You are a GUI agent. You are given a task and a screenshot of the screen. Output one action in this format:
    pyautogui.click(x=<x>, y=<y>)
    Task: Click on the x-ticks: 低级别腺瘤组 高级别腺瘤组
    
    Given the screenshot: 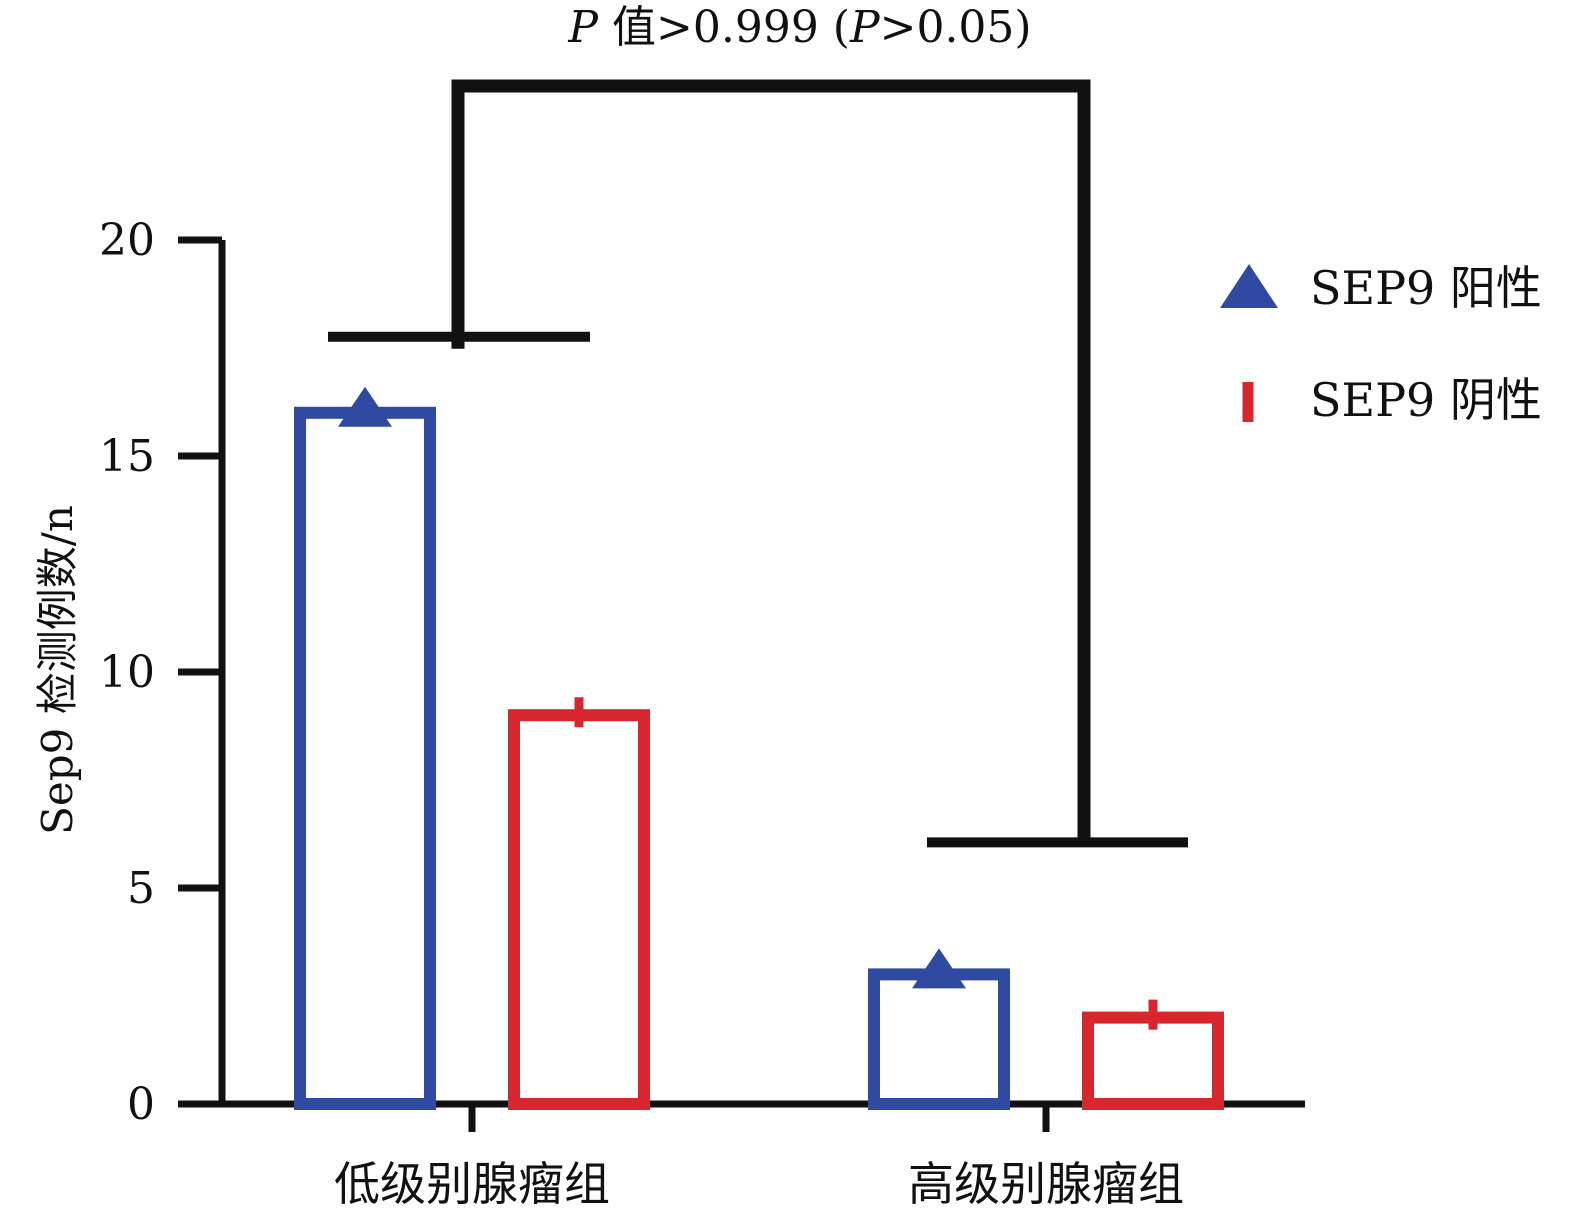 What is the action you would take?
    pyautogui.click(x=759, y=1157)
    